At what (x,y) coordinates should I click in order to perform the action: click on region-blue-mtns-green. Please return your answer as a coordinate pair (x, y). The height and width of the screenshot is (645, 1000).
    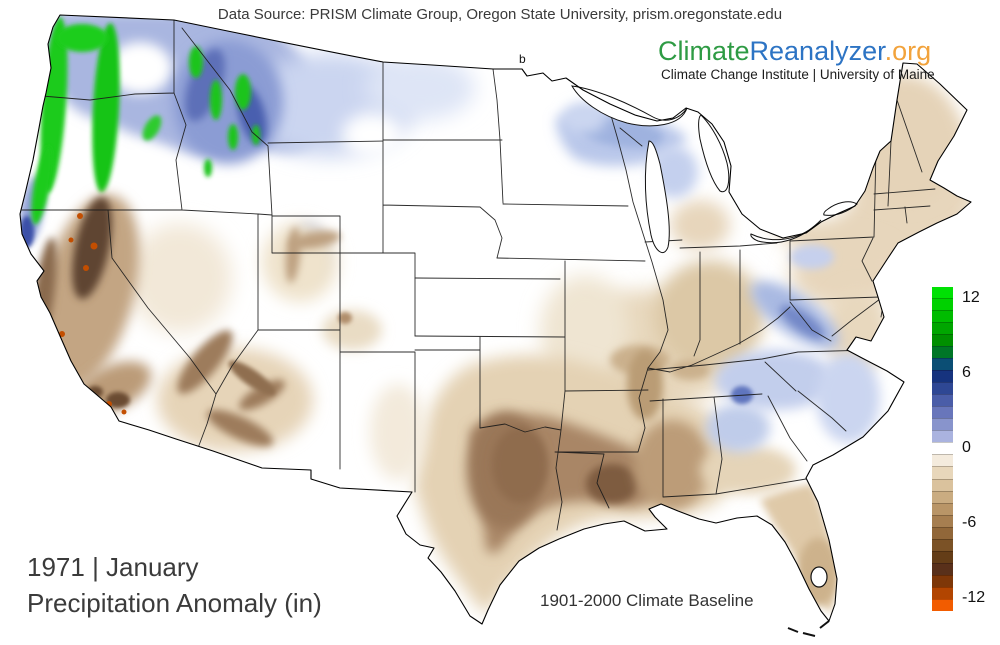
    Looking at the image, I should click on (152, 128).